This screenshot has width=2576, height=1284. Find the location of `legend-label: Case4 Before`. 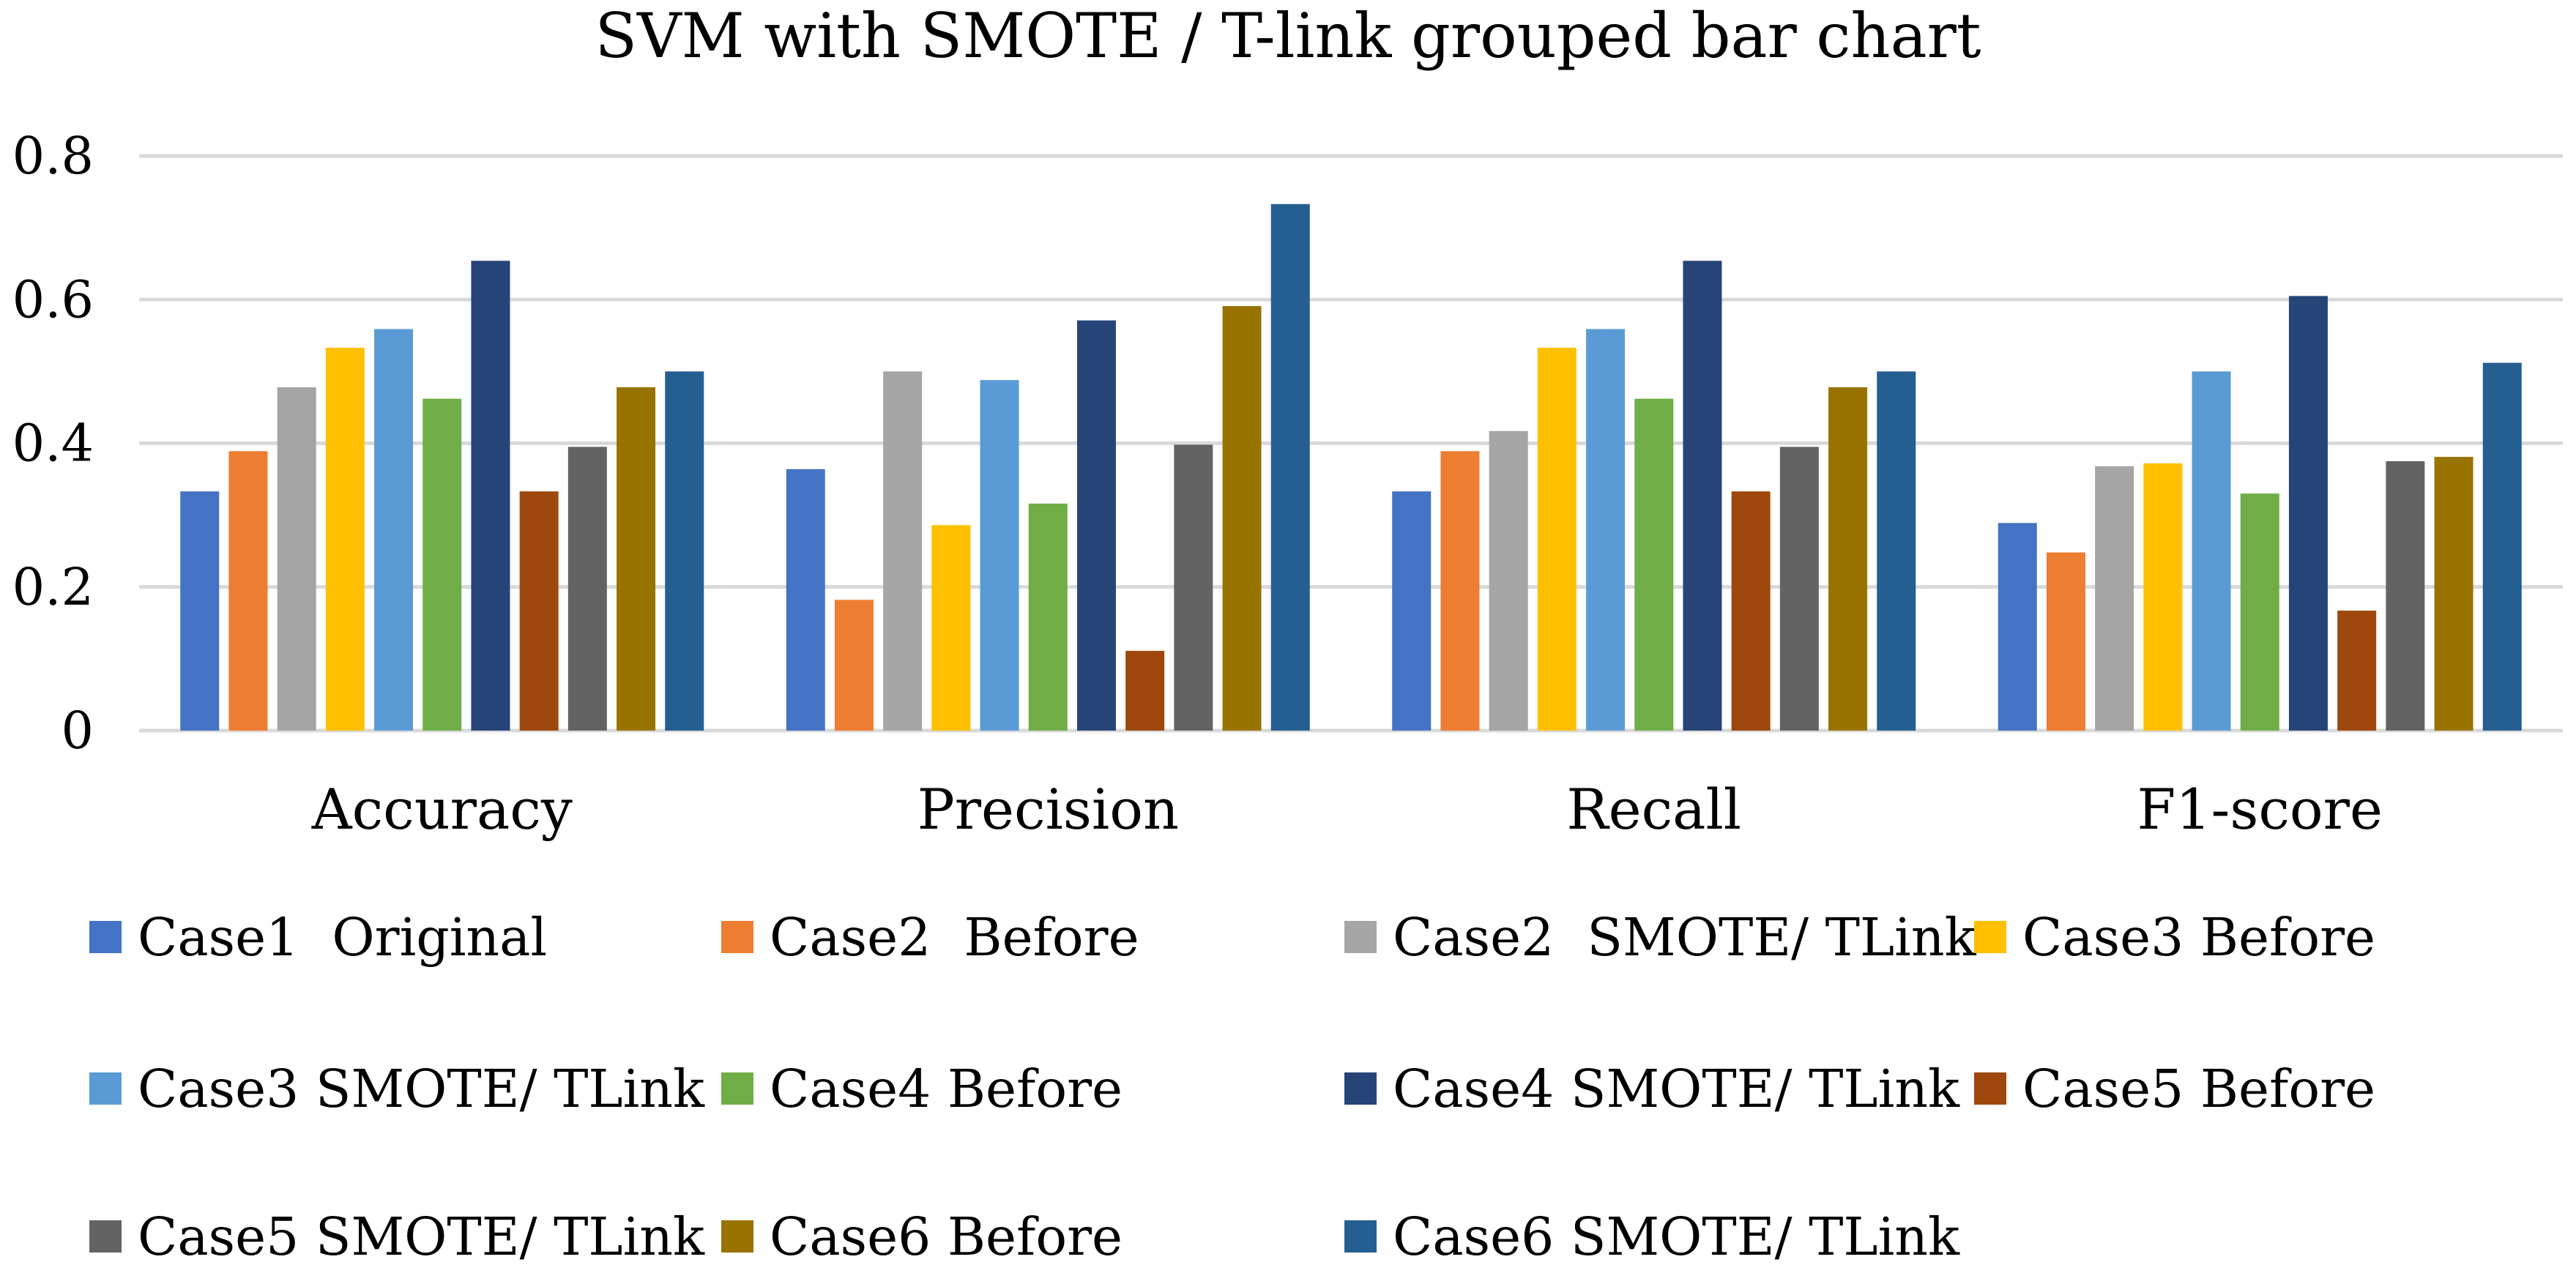

legend-label: Case4 Before is located at coordinates (946, 1089).